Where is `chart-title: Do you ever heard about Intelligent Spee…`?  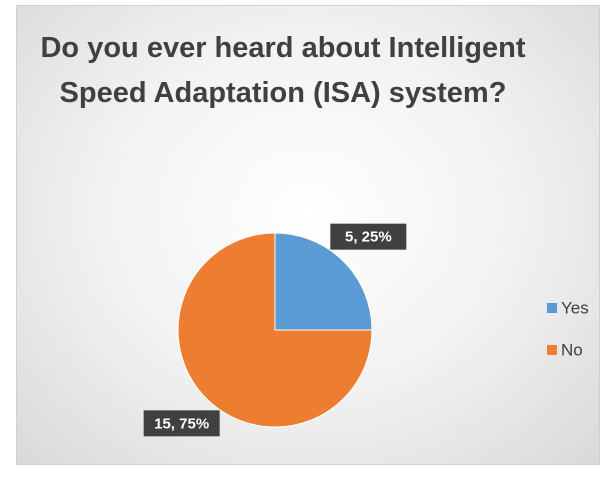
chart-title: Do you ever heard about Intelligent Spee… is located at coordinates (283, 70).